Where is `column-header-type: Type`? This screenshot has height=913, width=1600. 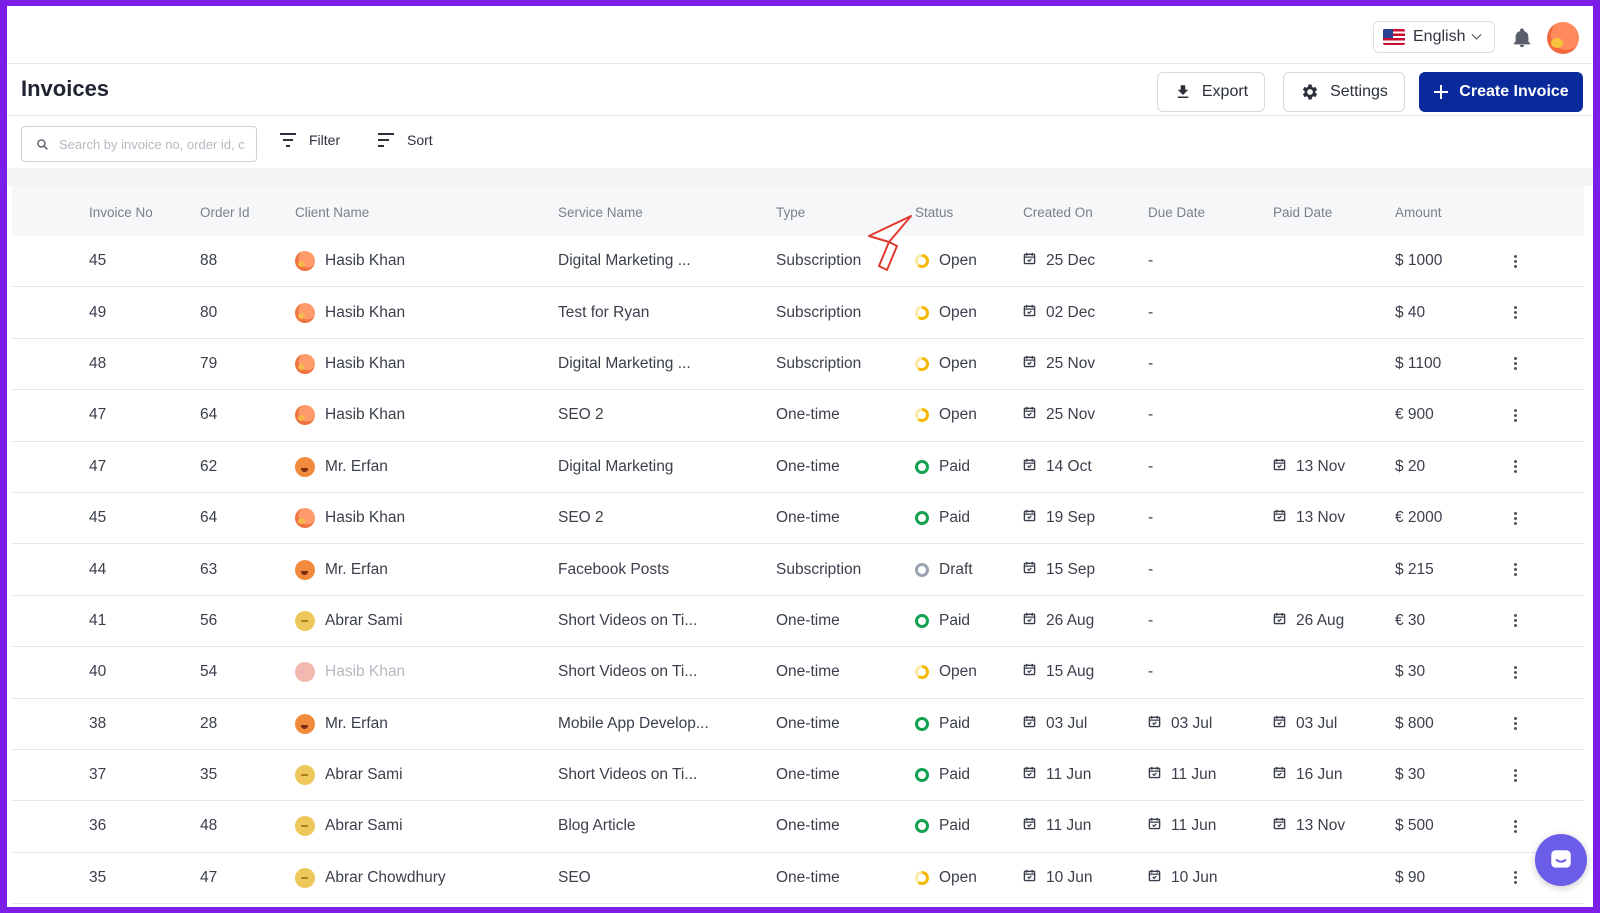 column-header-type: Type is located at coordinates (791, 212).